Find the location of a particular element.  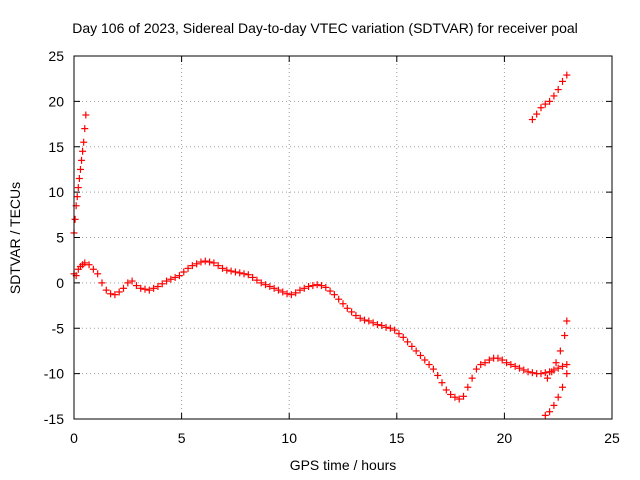

y-tick-label: 15 is located at coordinates (56, 147).